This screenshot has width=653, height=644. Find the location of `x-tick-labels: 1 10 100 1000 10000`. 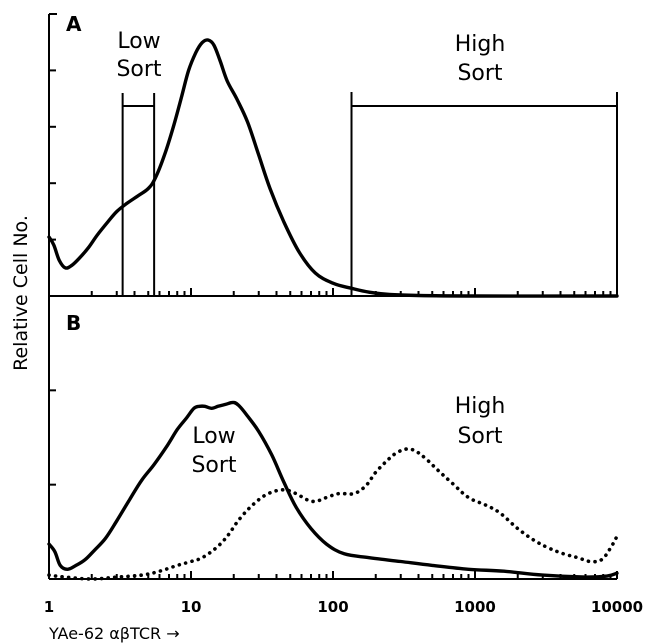

x-tick-labels: 1 10 100 1000 10000 is located at coordinates (343, 607).